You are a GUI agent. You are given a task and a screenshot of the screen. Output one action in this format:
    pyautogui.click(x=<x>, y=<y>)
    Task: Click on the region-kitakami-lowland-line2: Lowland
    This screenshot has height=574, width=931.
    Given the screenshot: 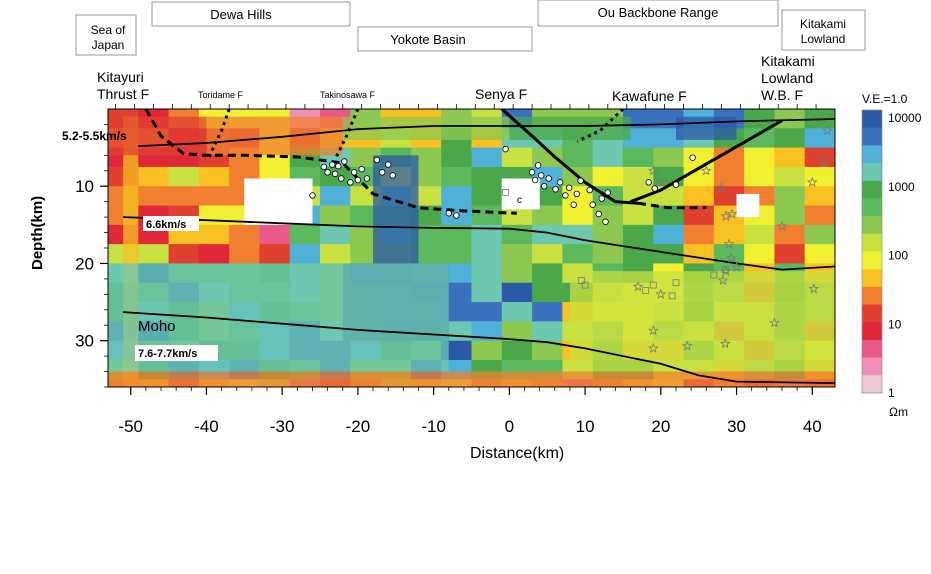 What is the action you would take?
    pyautogui.click(x=823, y=39)
    